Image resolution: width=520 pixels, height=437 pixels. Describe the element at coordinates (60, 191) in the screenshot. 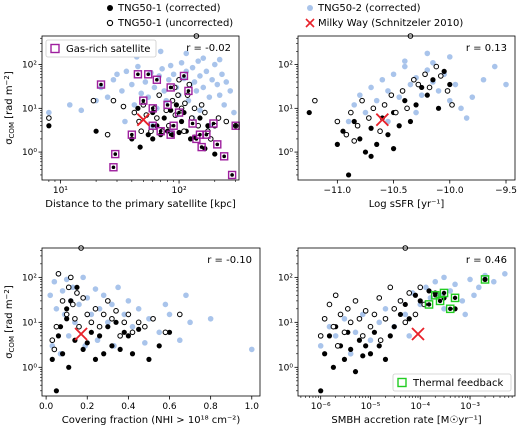

I see `x-tick-label: 10¹` at that location.